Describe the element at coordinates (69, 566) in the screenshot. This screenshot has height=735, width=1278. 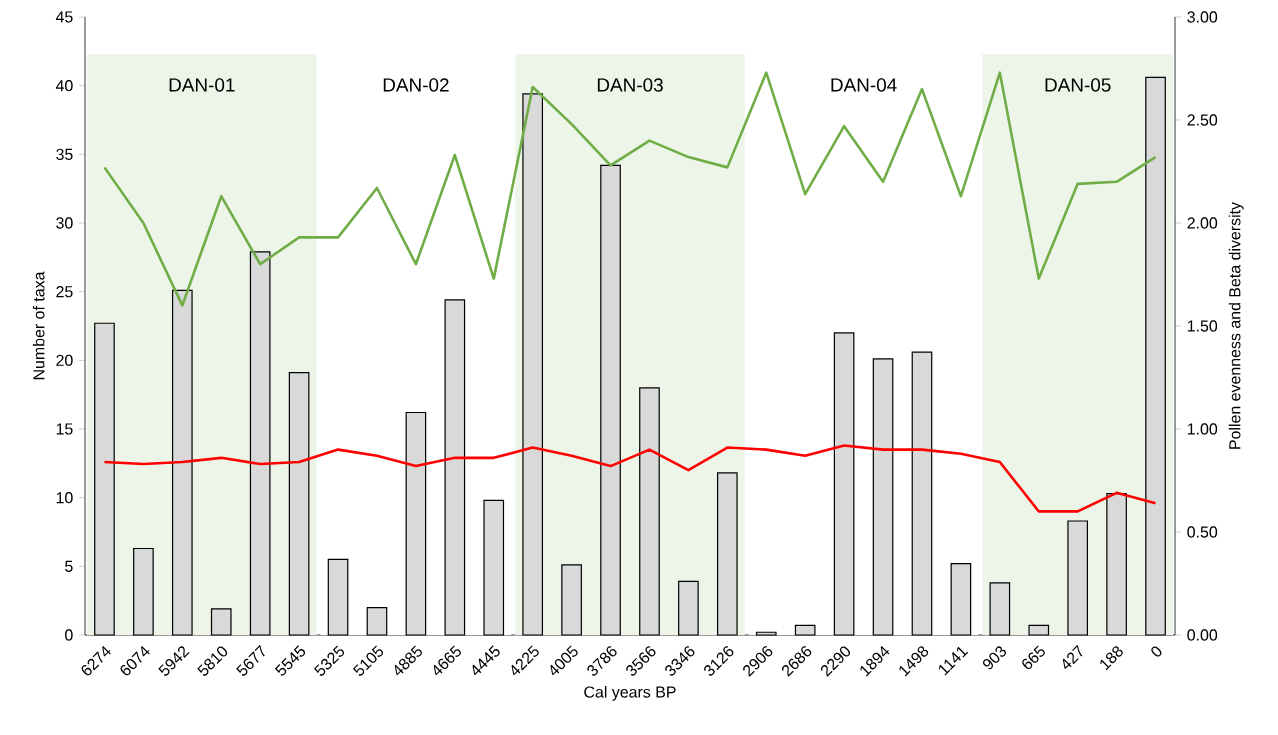
I see `y-tick-label: 5` at that location.